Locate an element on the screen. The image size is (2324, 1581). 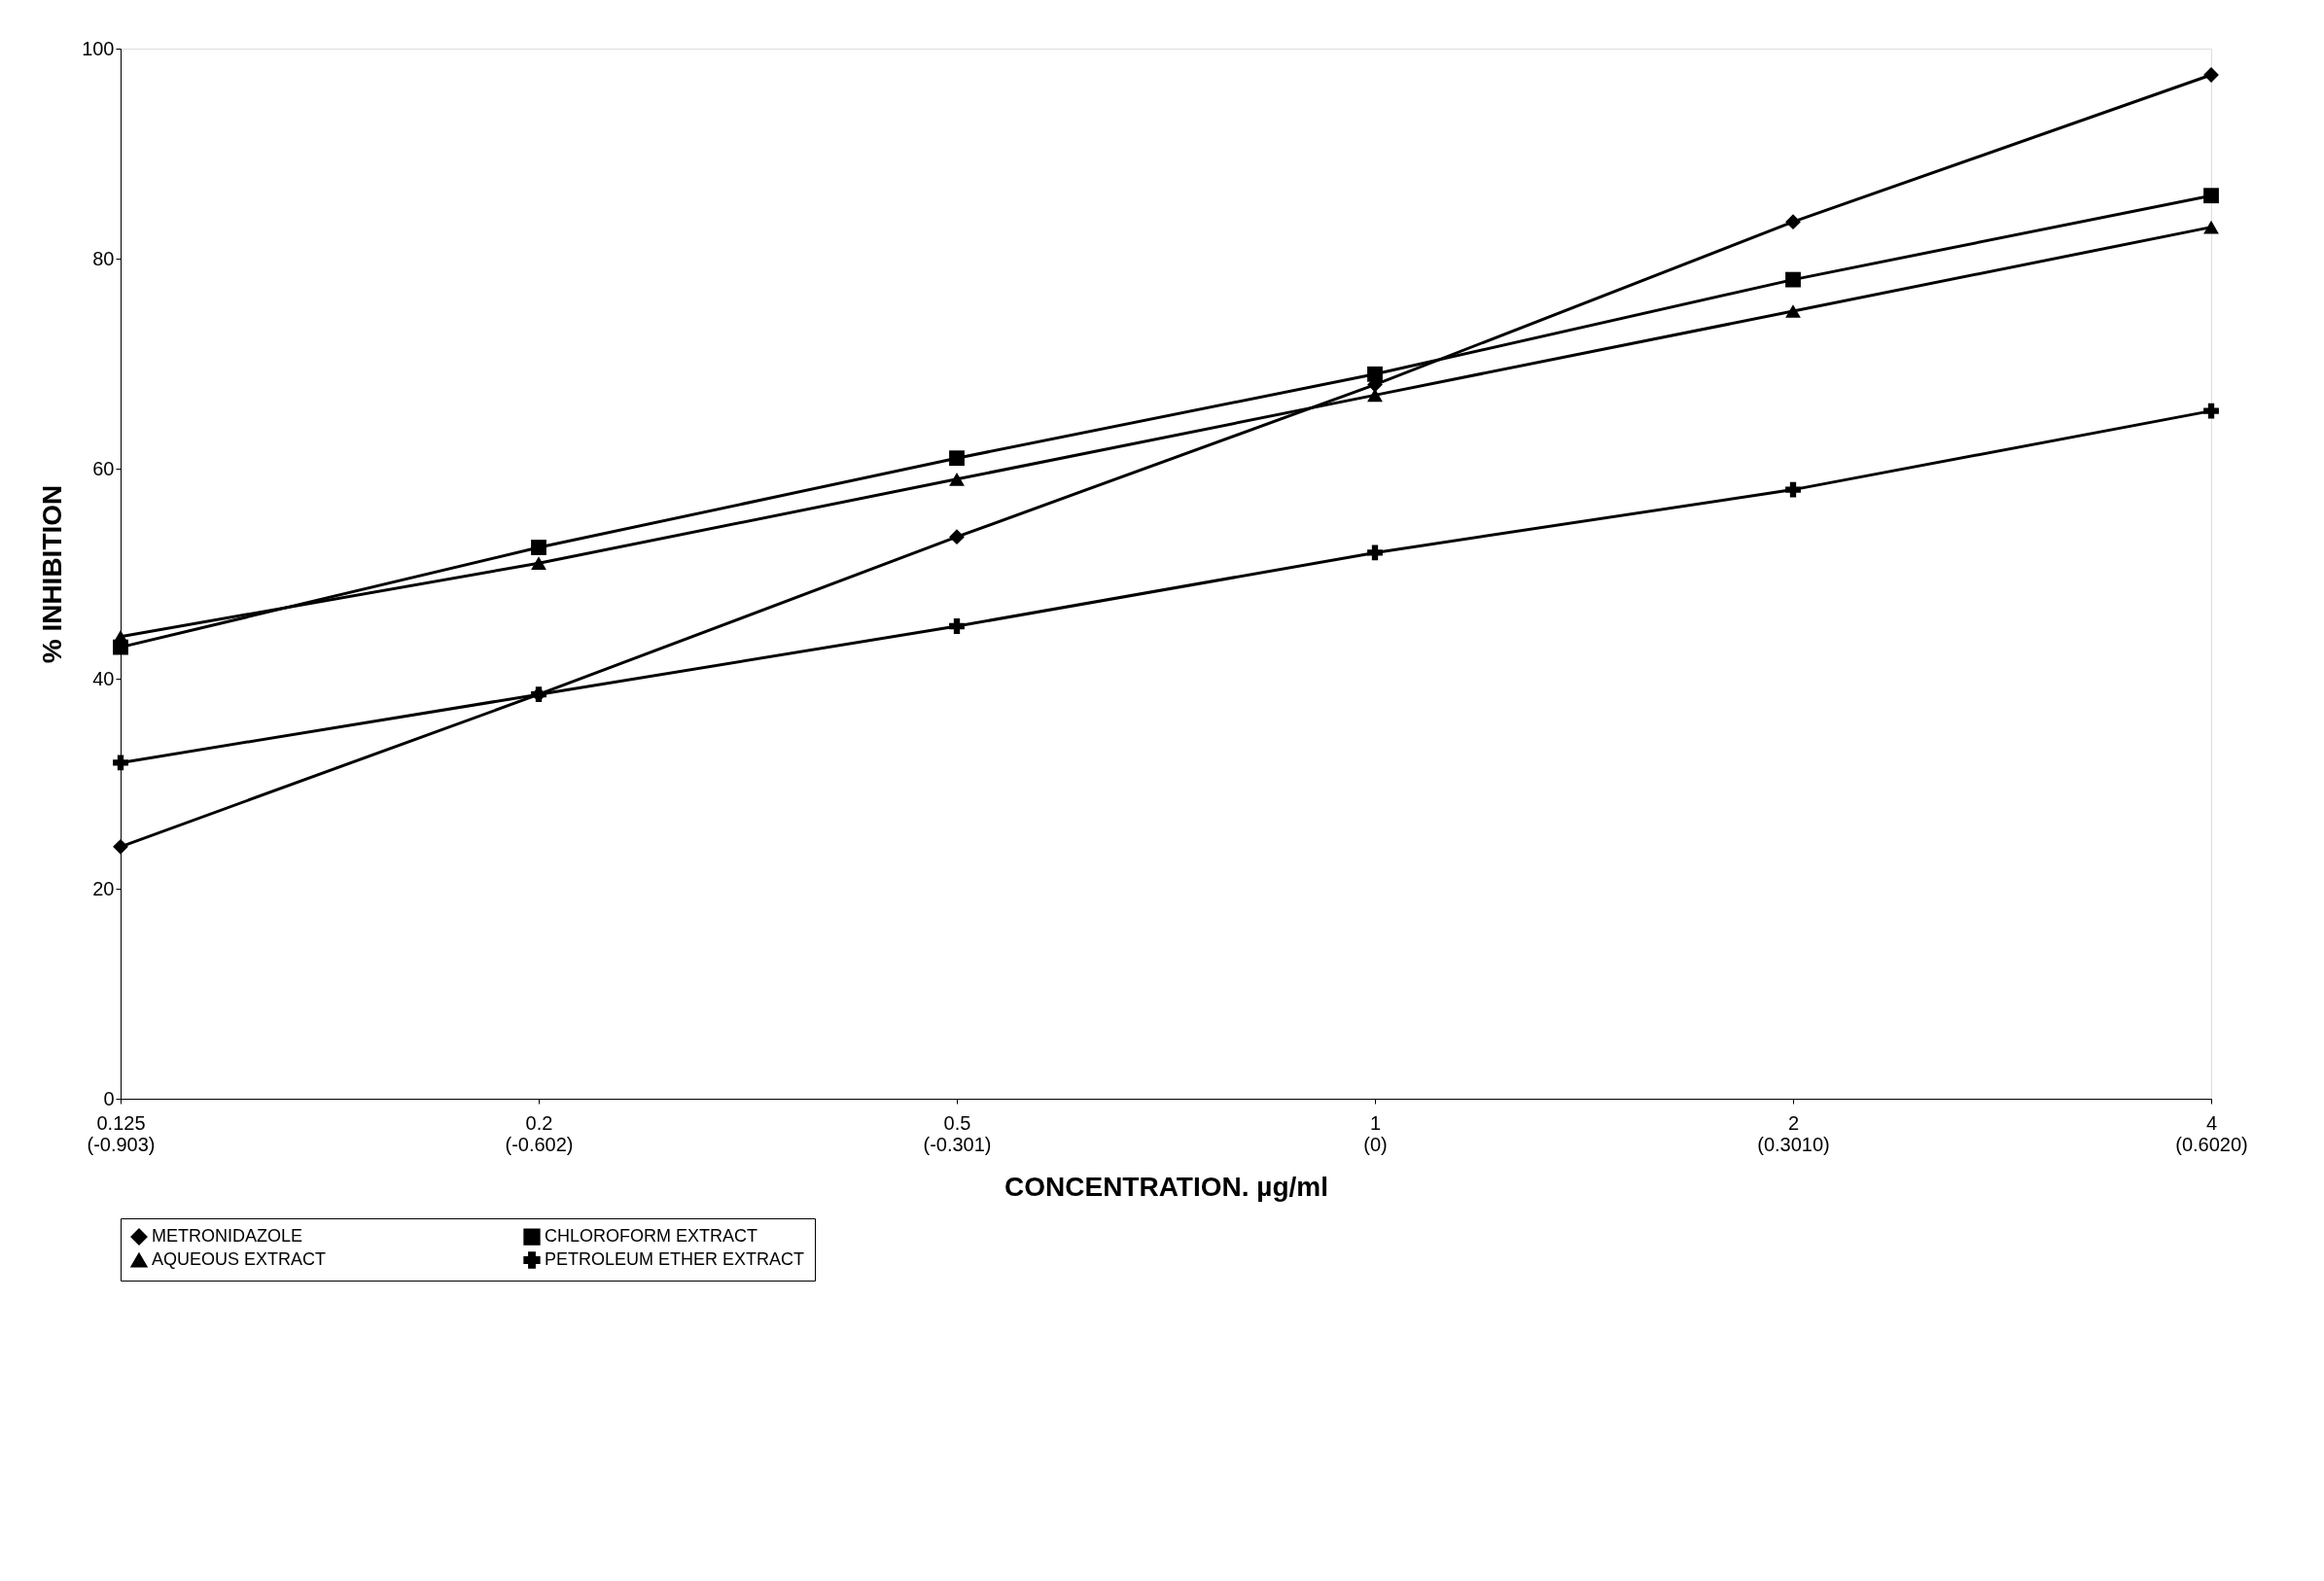
x-tick-label: 2 (0.3010) is located at coordinates (1793, 1133).